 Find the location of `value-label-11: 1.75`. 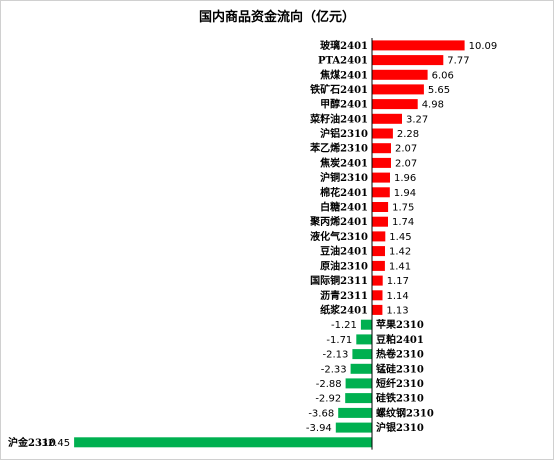

value-label-11: 1.75 is located at coordinates (403, 208).